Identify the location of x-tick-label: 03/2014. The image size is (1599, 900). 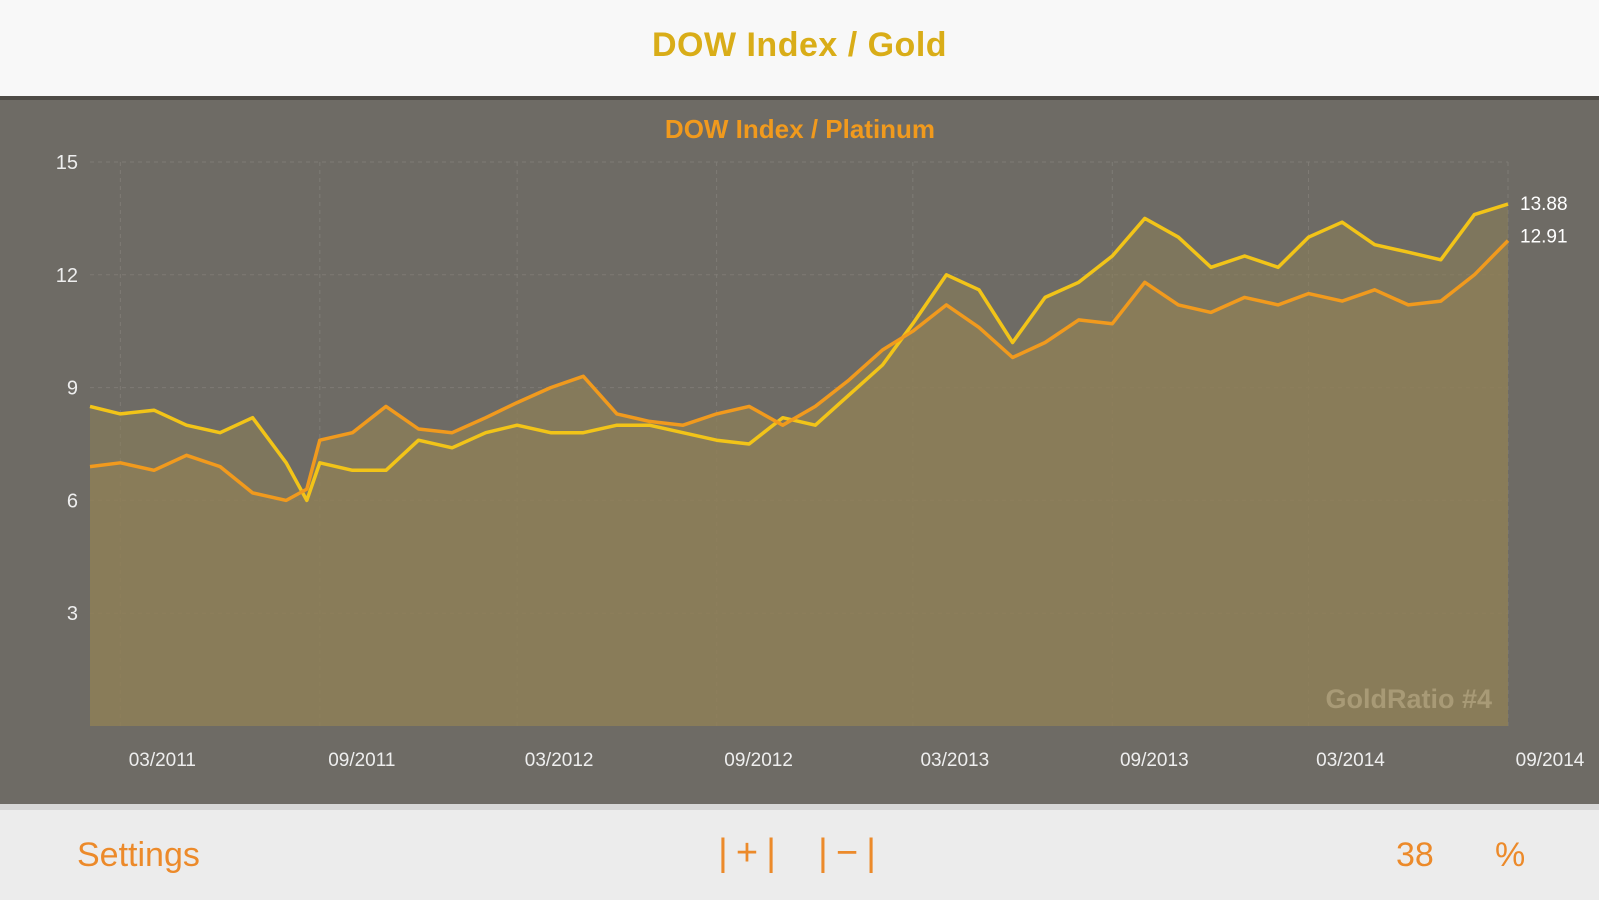
(1350, 760).